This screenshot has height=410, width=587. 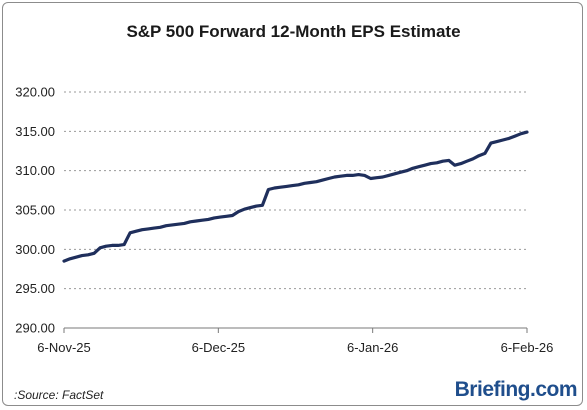 I want to click on x-tick-label: 6-Jan-26, so click(x=372, y=347).